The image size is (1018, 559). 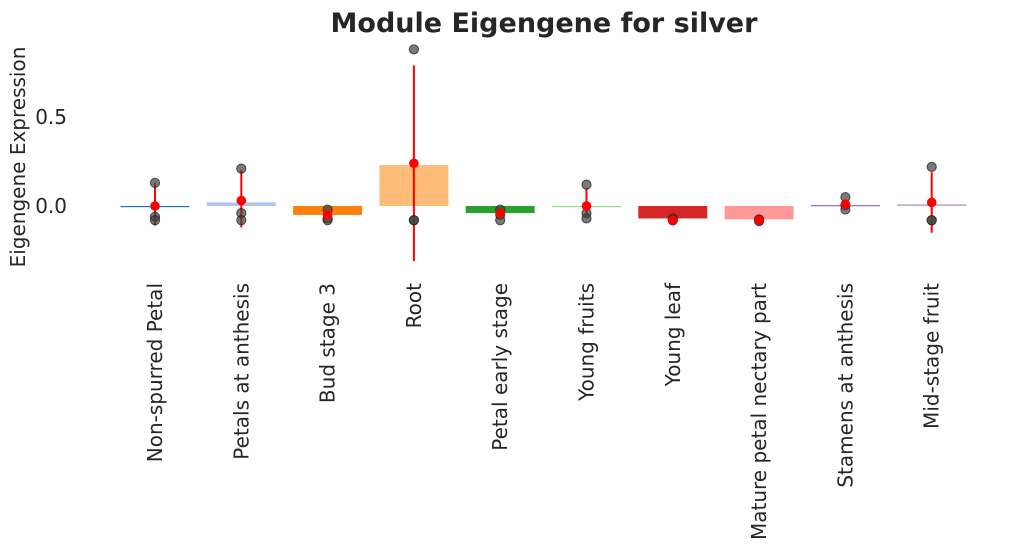 What do you see at coordinates (500, 367) in the screenshot?
I see `x-tick-label: Petal early stage` at bounding box center [500, 367].